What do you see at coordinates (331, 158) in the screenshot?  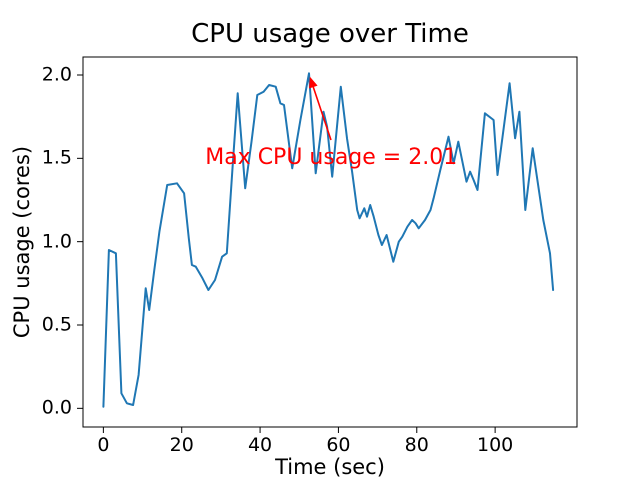 I see `max-annotation-text: Max CPU usage = 2.01` at bounding box center [331, 158].